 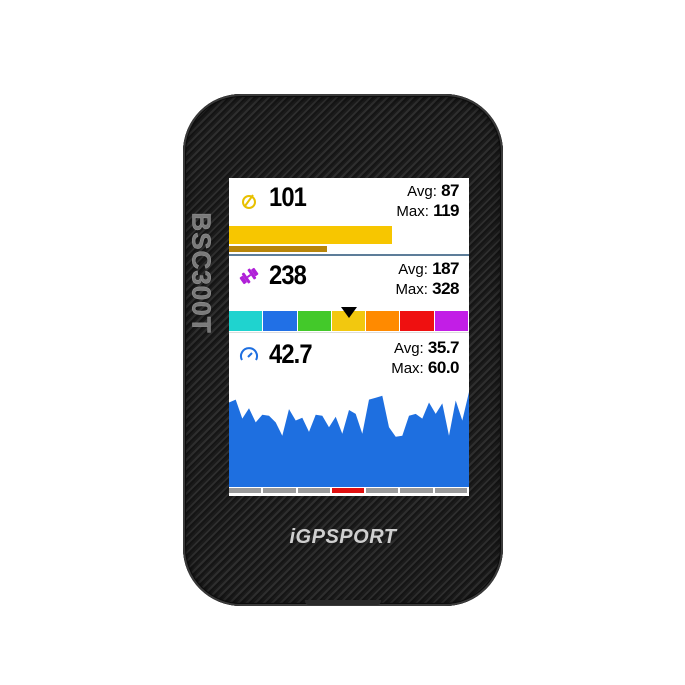 I want to click on speed-value: 42.7, so click(x=291, y=354).